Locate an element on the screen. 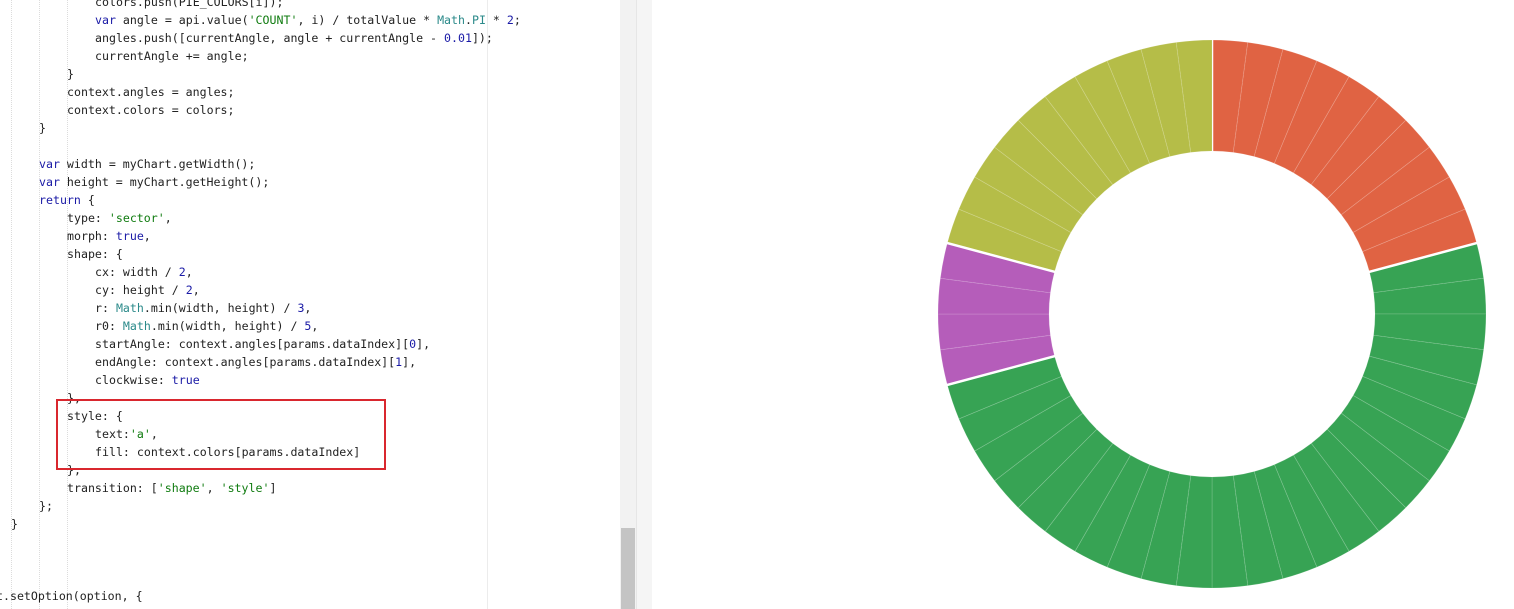 Image resolution: width=1514 pixels, height=609 pixels. code-token: .min(width, height) / is located at coordinates (227, 326).